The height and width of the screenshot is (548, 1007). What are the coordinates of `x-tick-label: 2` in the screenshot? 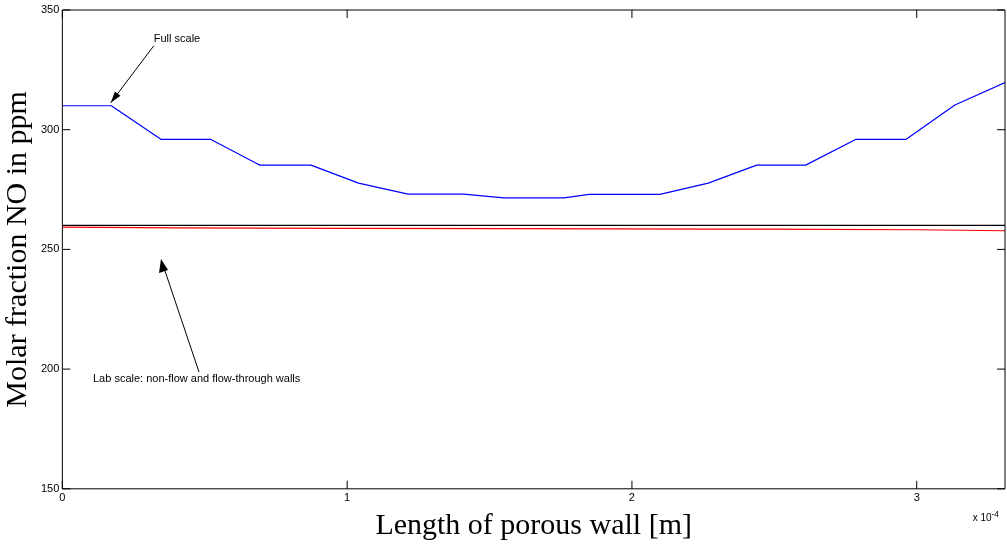 It's located at (631, 497).